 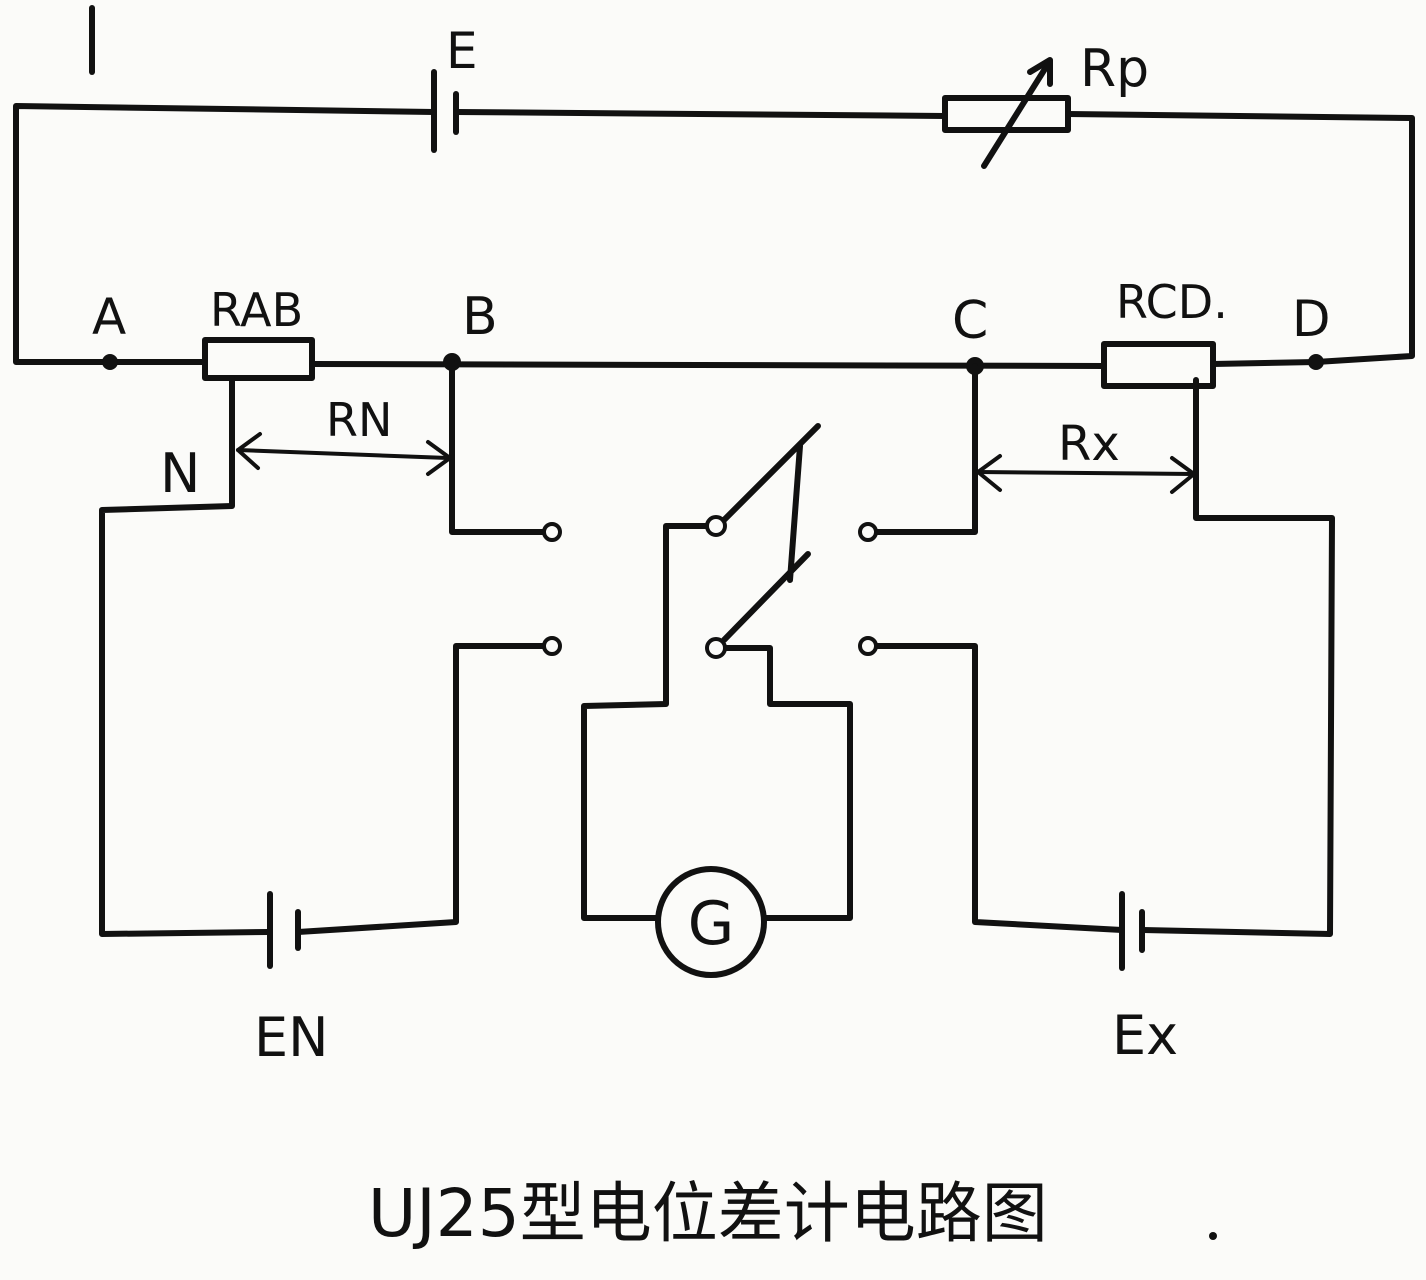 I want to click on label-g: G, so click(x=711, y=924).